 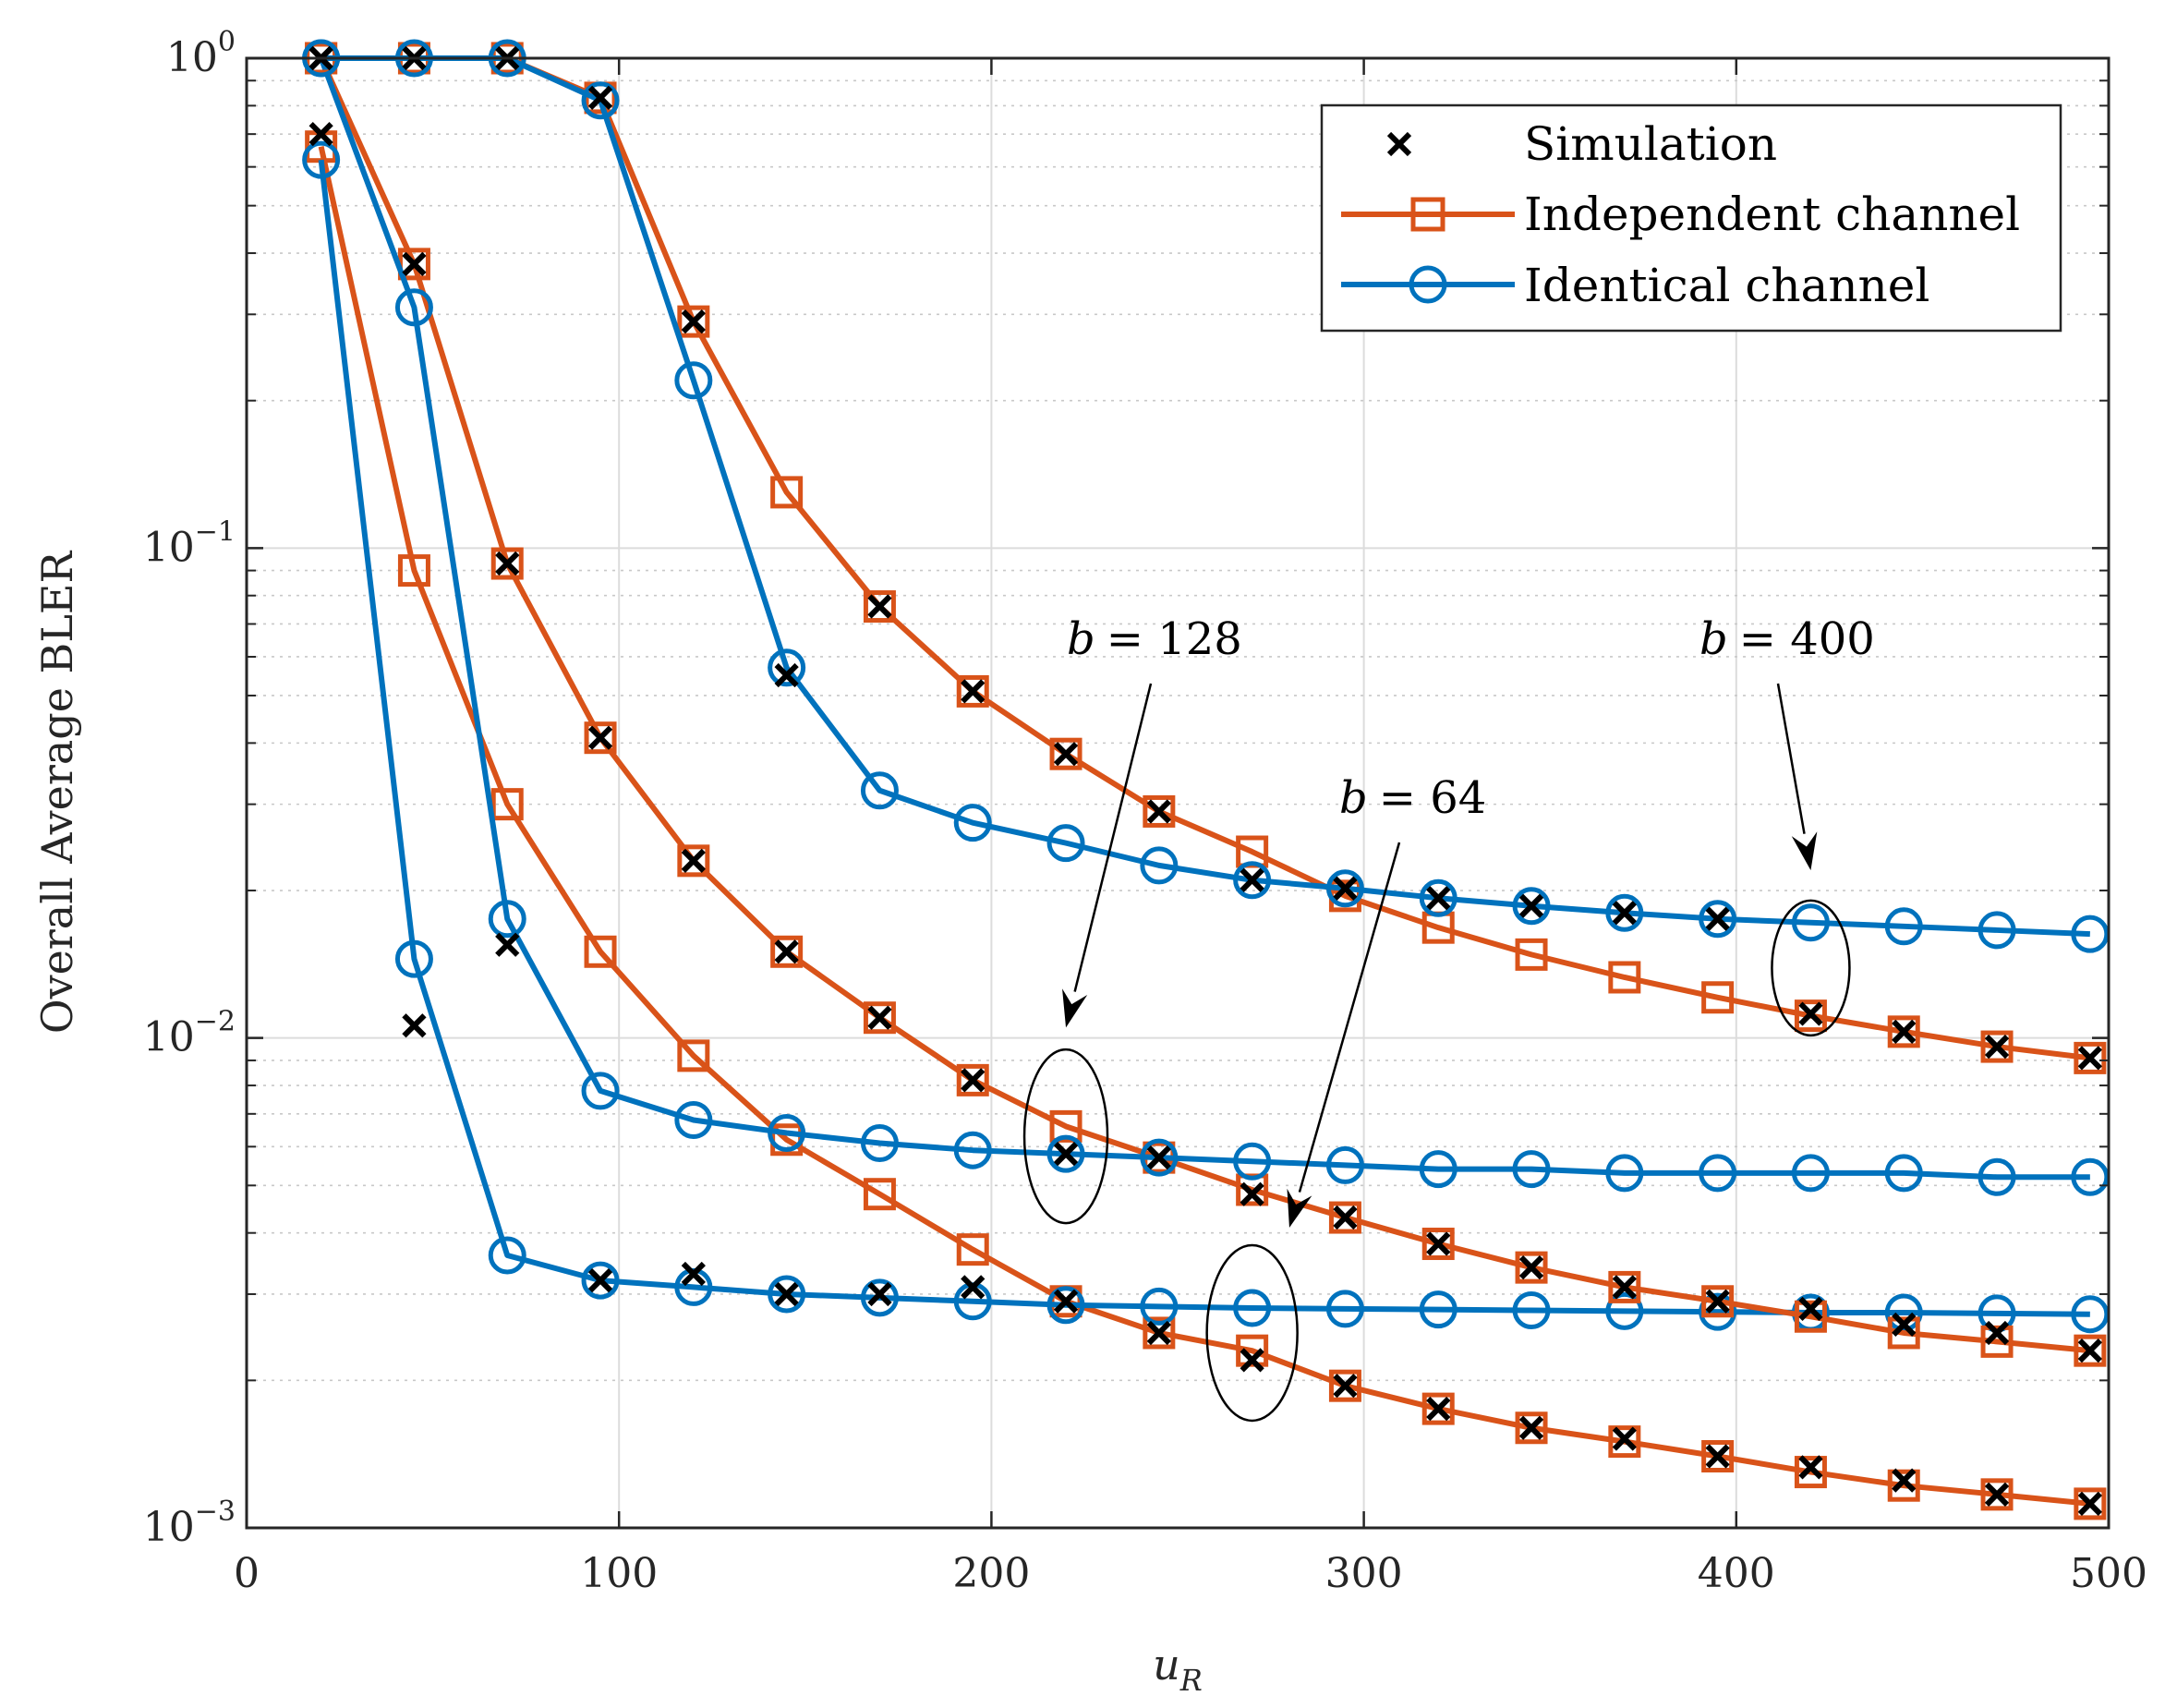 What do you see at coordinates (1726, 285) in the screenshot?
I see `legend-identical-label: Identical channel` at bounding box center [1726, 285].